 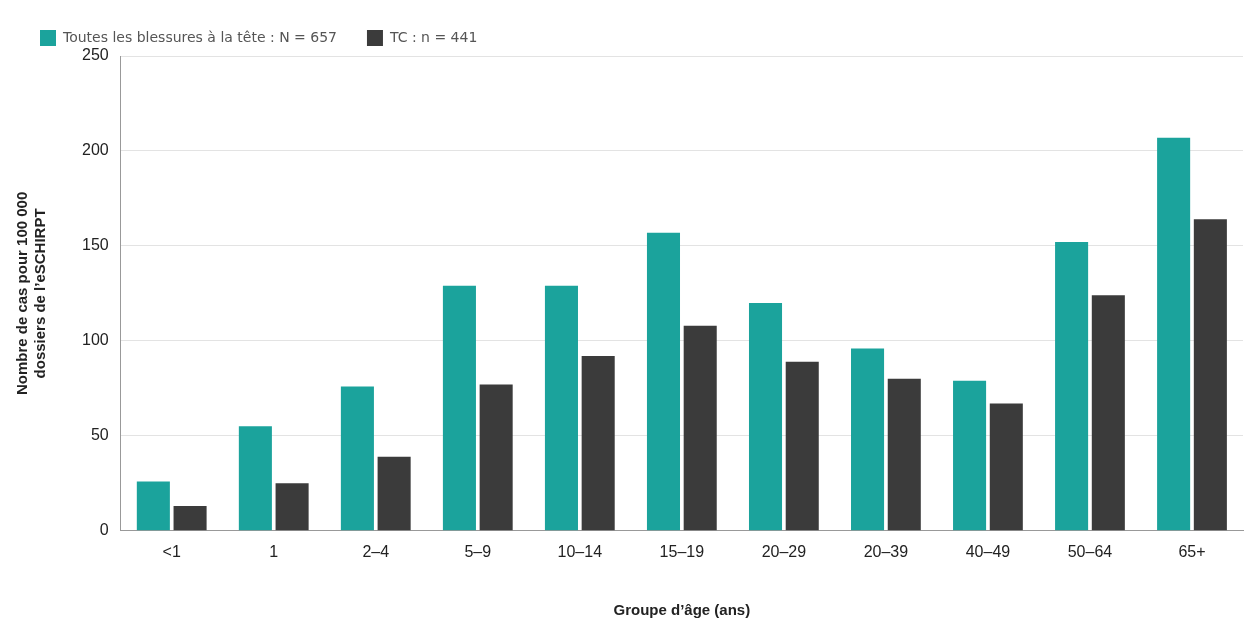 What do you see at coordinates (104, 530) in the screenshot?
I see `y-tick-label: 0` at bounding box center [104, 530].